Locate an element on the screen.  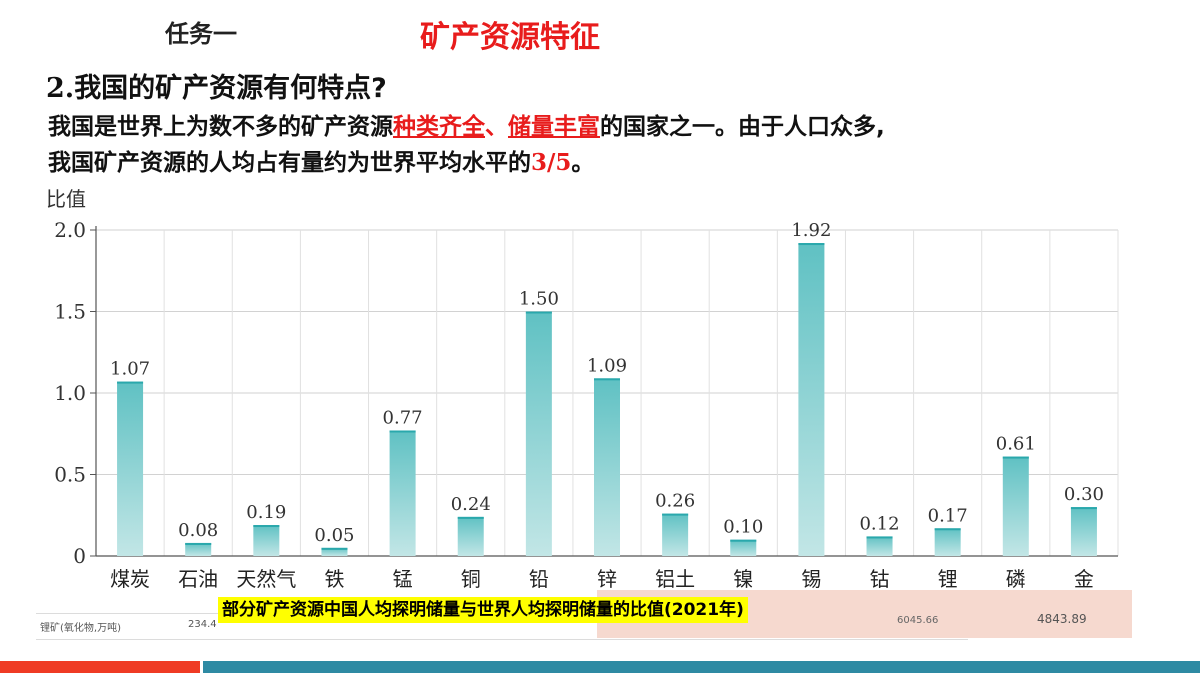
x-tick-label: 铝土 is located at coordinates (675, 579).